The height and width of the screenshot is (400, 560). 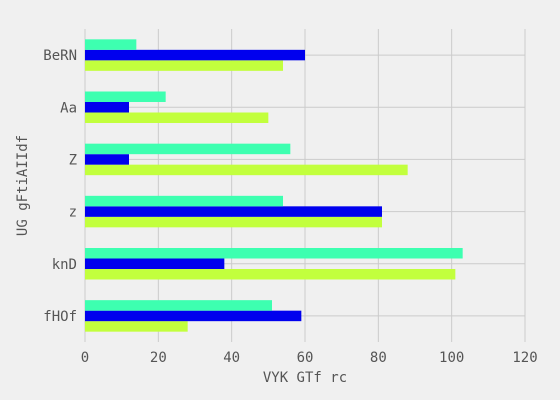 What do you see at coordinates (233, 222) in the screenshot?
I see `bar-series-1-z` at bounding box center [233, 222].